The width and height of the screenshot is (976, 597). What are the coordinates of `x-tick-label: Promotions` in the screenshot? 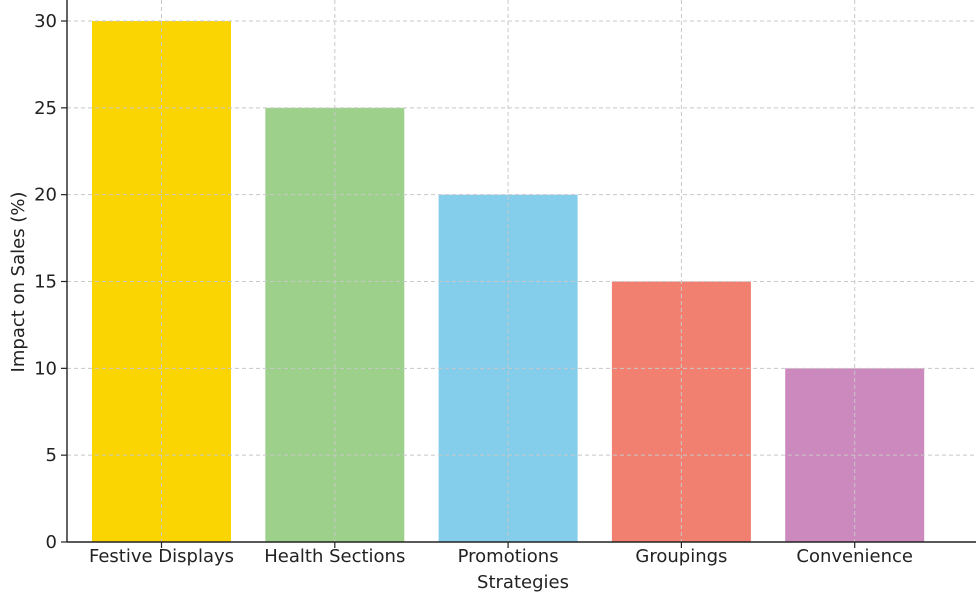 It's located at (508, 556).